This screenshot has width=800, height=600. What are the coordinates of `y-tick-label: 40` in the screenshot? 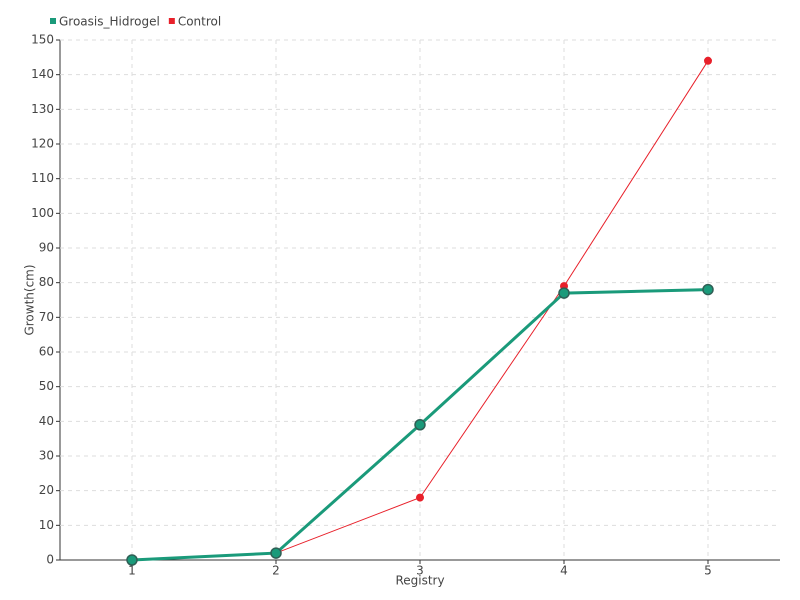 It's located at (46, 421).